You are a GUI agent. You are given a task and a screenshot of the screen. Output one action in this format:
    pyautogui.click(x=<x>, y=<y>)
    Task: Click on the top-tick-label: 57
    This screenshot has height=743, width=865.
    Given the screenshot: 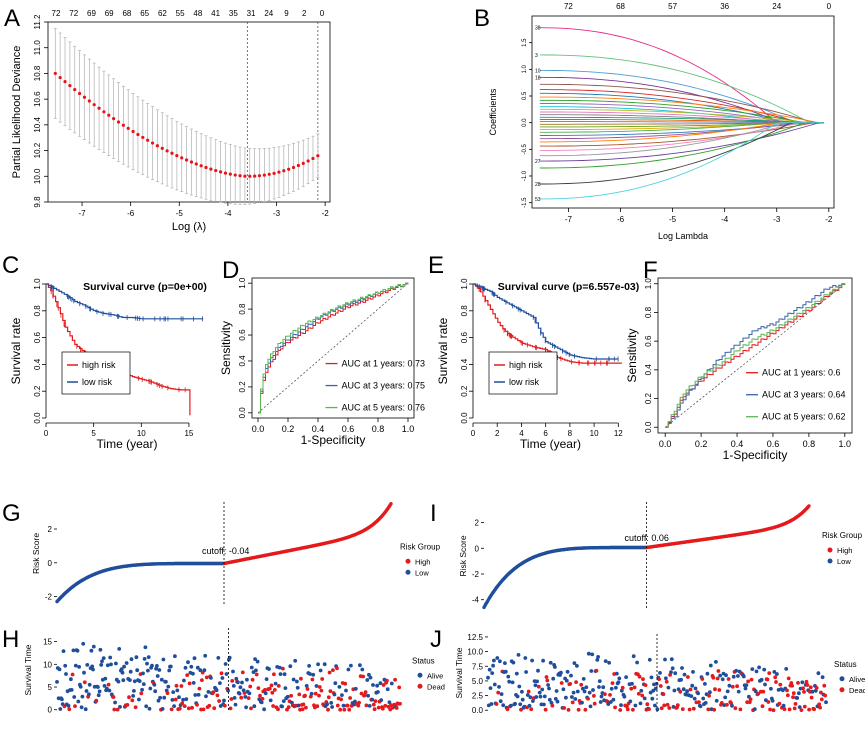 What is the action you would take?
    pyautogui.click(x=672, y=6)
    